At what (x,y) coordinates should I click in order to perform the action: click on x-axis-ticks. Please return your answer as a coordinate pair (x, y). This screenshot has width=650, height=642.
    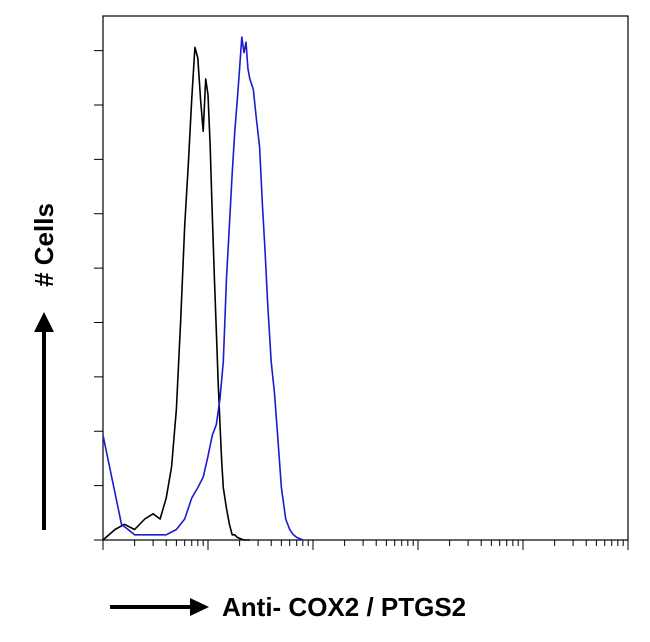
    Looking at the image, I should click on (365, 545).